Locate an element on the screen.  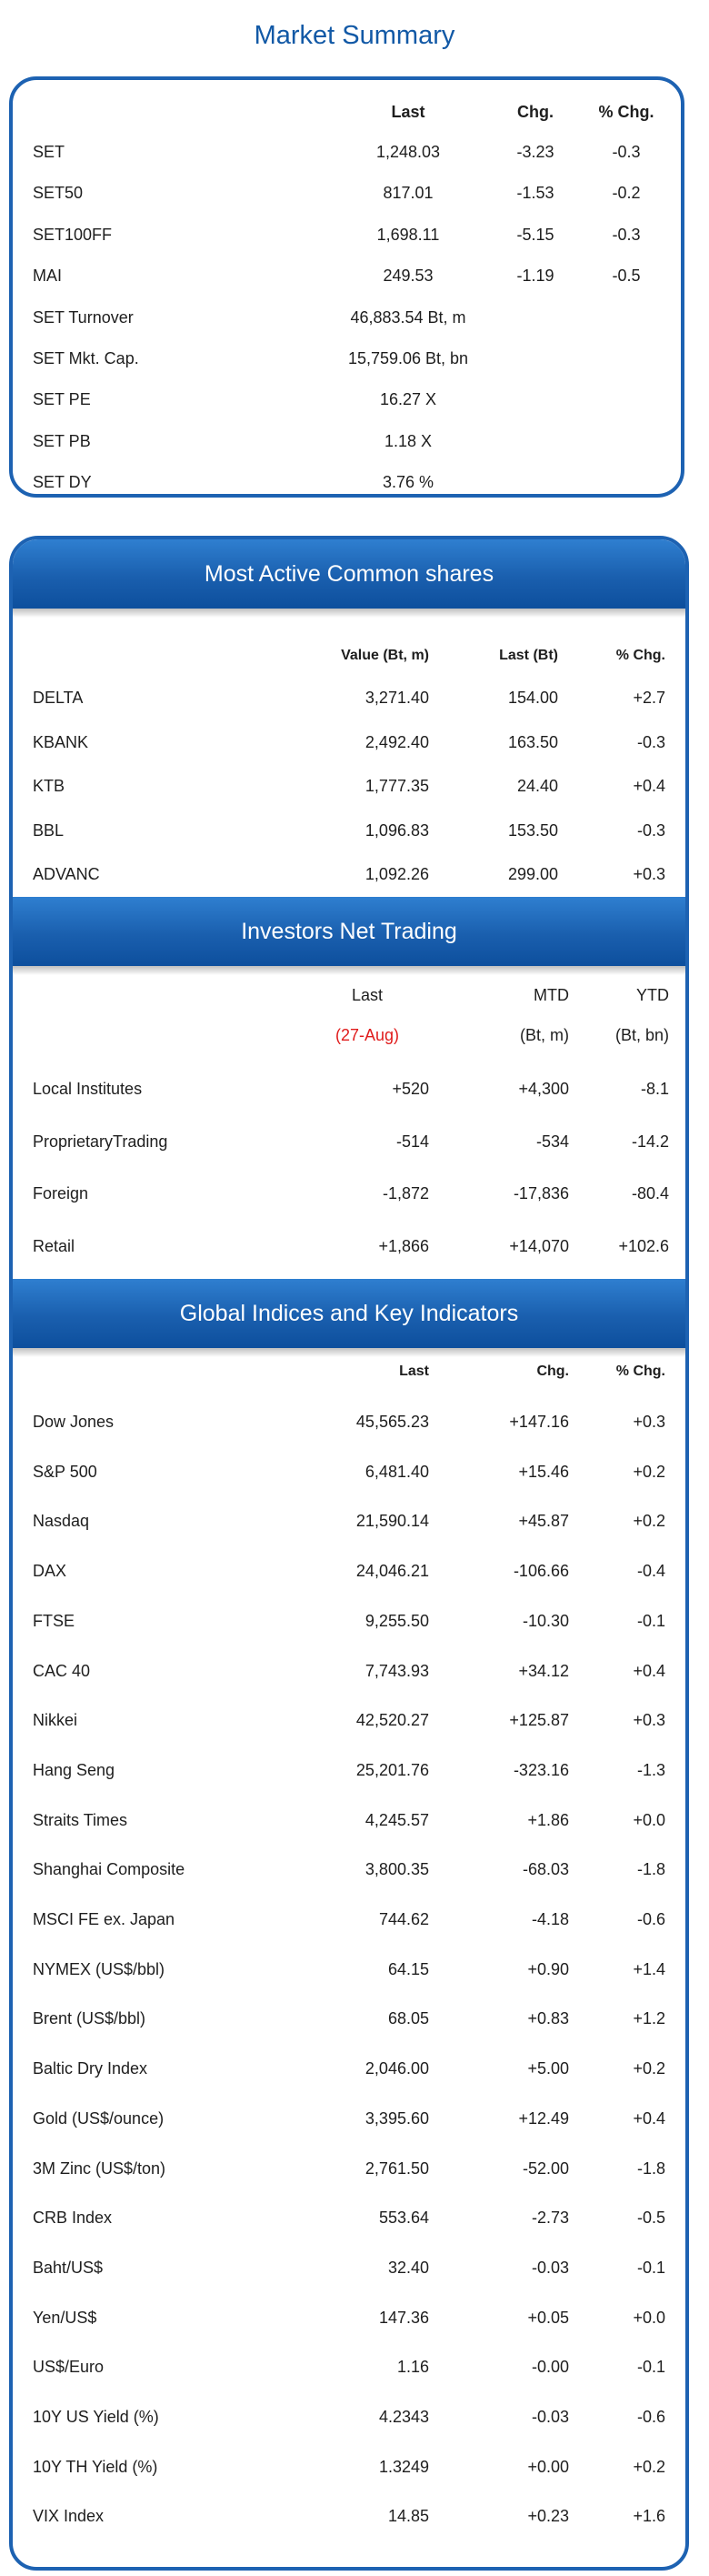
row-chg: +45.87 is located at coordinates (544, 1521).